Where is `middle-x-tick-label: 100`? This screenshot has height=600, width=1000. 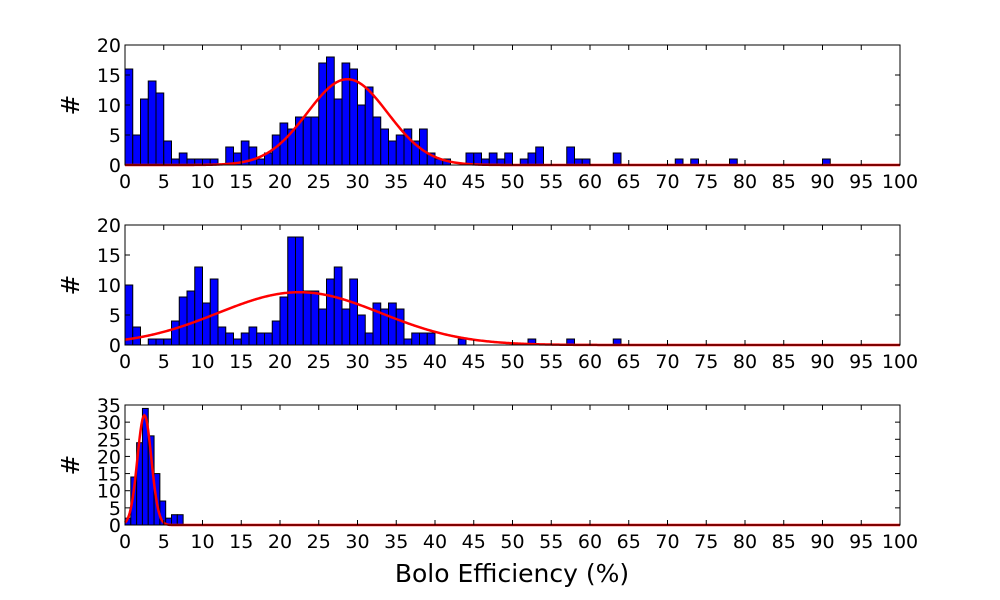
middle-x-tick-label: 100 is located at coordinates (900, 362).